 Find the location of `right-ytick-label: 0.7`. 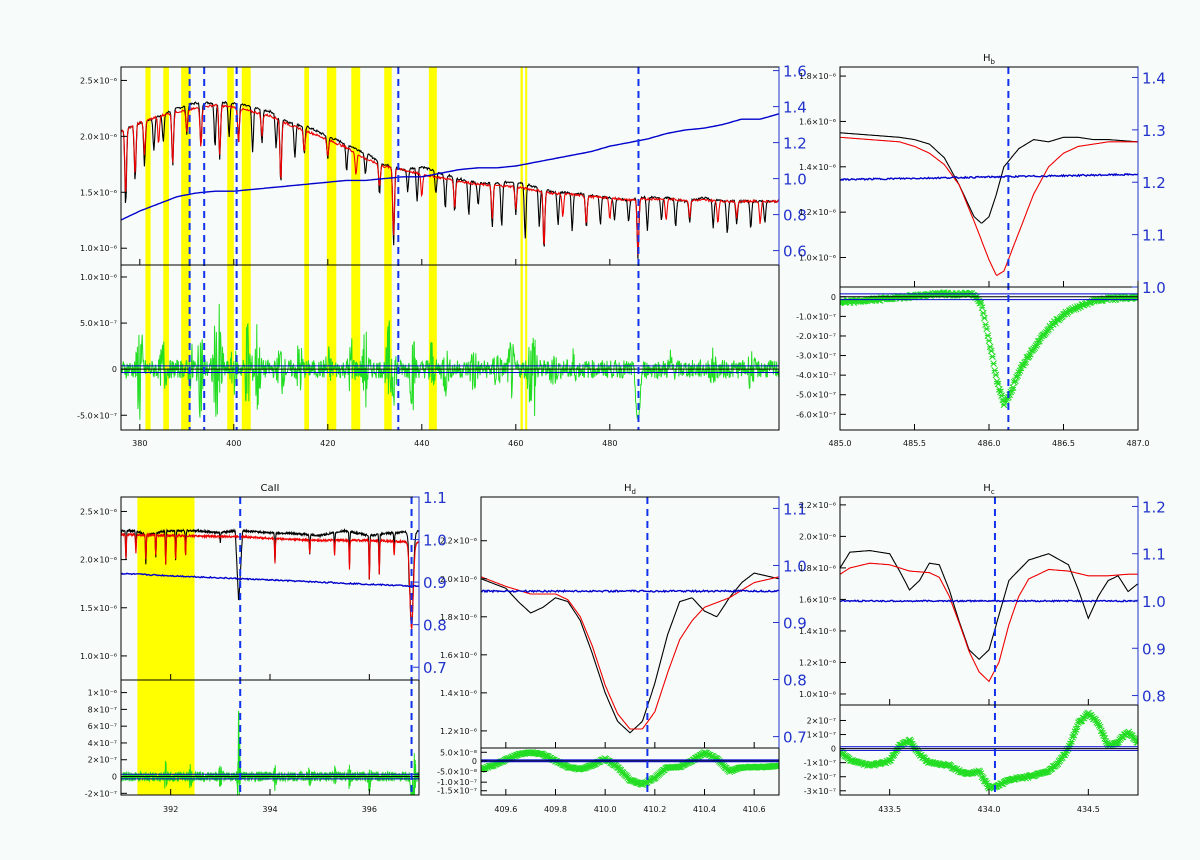

right-ytick-label: 0.7 is located at coordinates (435, 668).